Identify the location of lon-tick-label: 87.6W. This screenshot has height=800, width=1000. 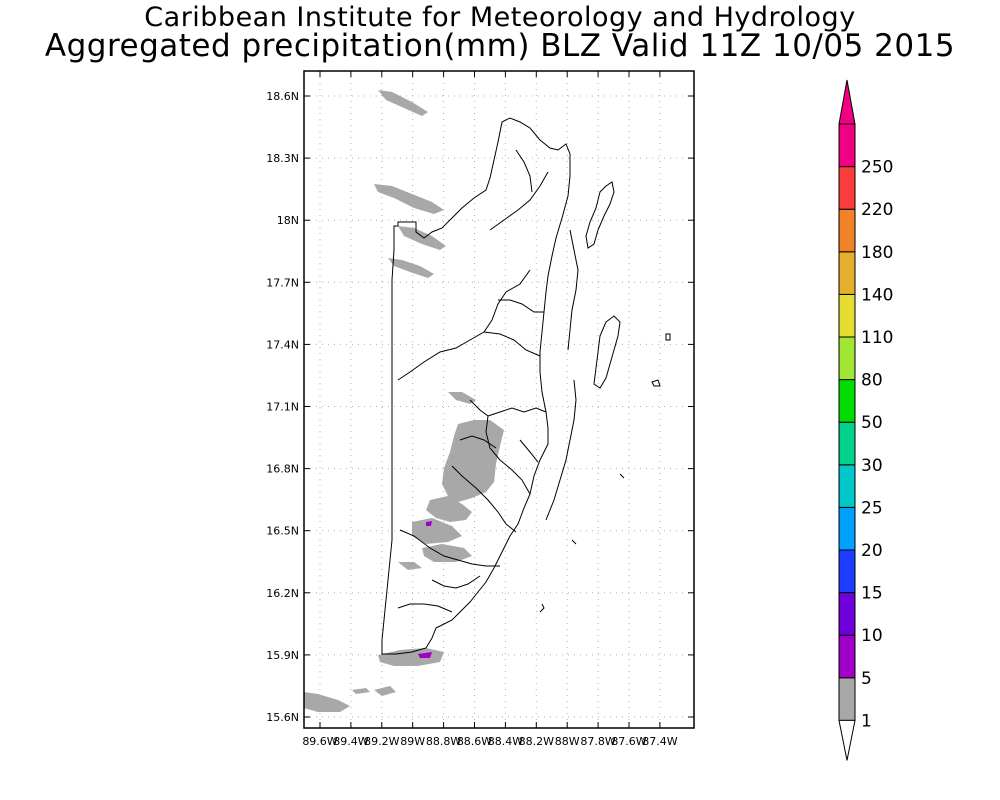
(628, 741).